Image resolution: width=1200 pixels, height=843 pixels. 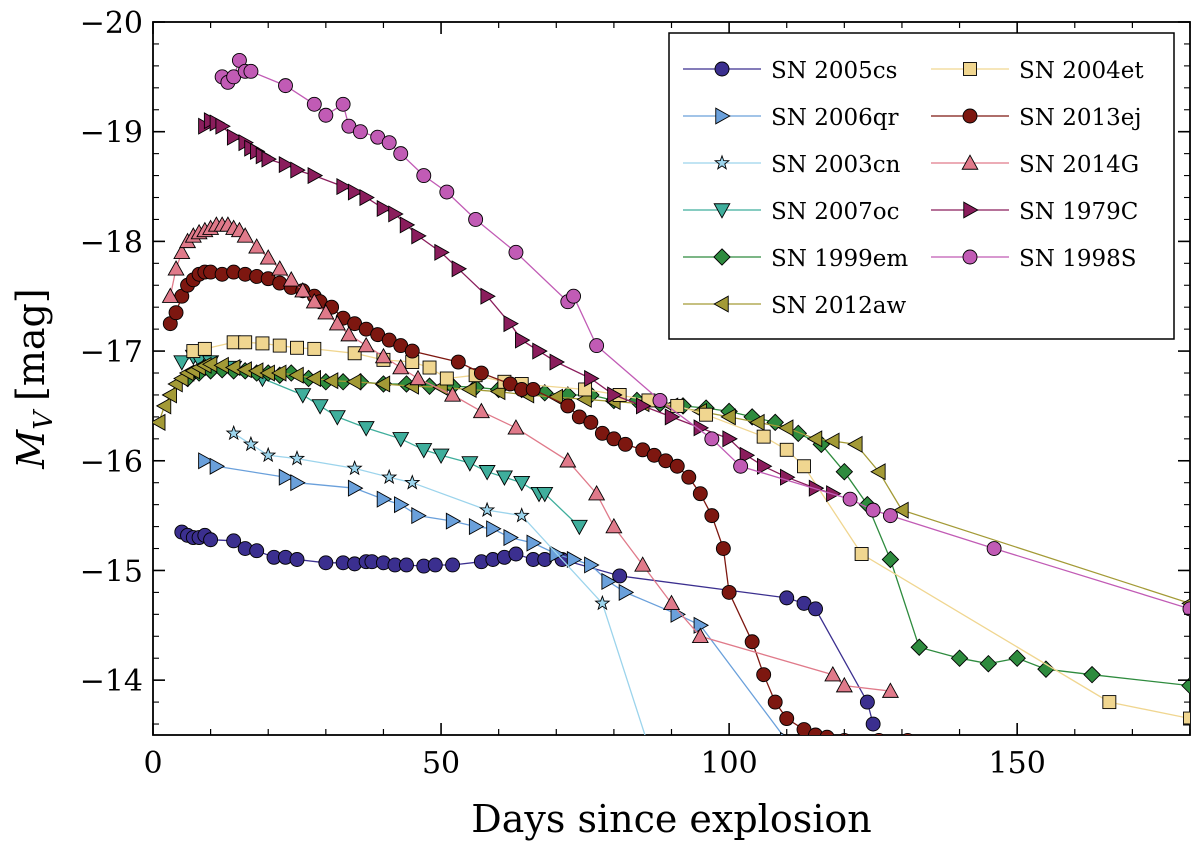 I want to click on legend-entry: SN 2006qr, so click(x=790, y=118).